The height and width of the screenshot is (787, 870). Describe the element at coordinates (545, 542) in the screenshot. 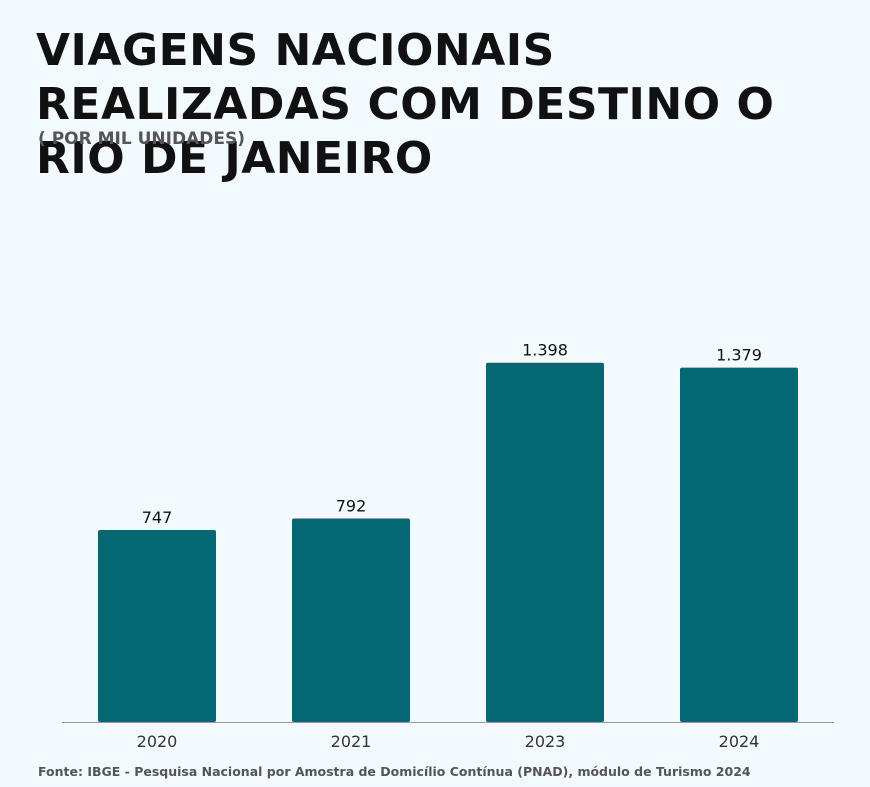

I see `bar-2023` at that location.